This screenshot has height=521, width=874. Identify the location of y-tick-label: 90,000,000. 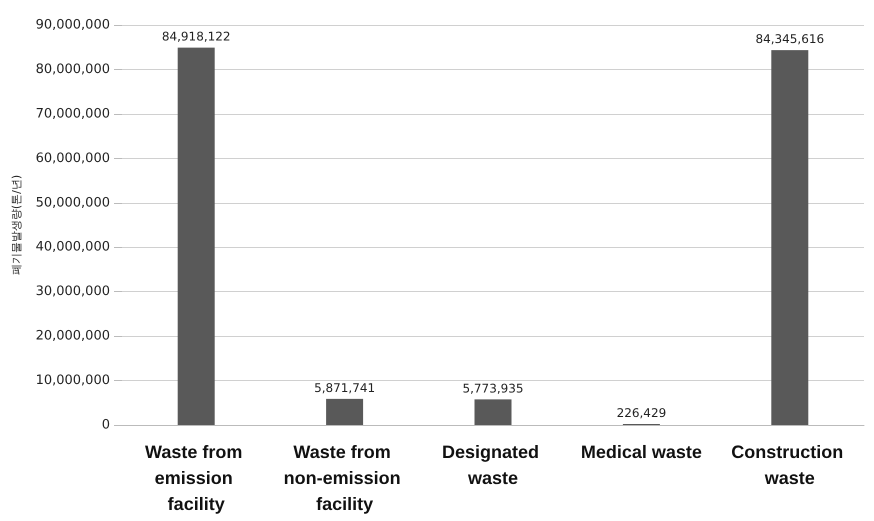
(73, 25).